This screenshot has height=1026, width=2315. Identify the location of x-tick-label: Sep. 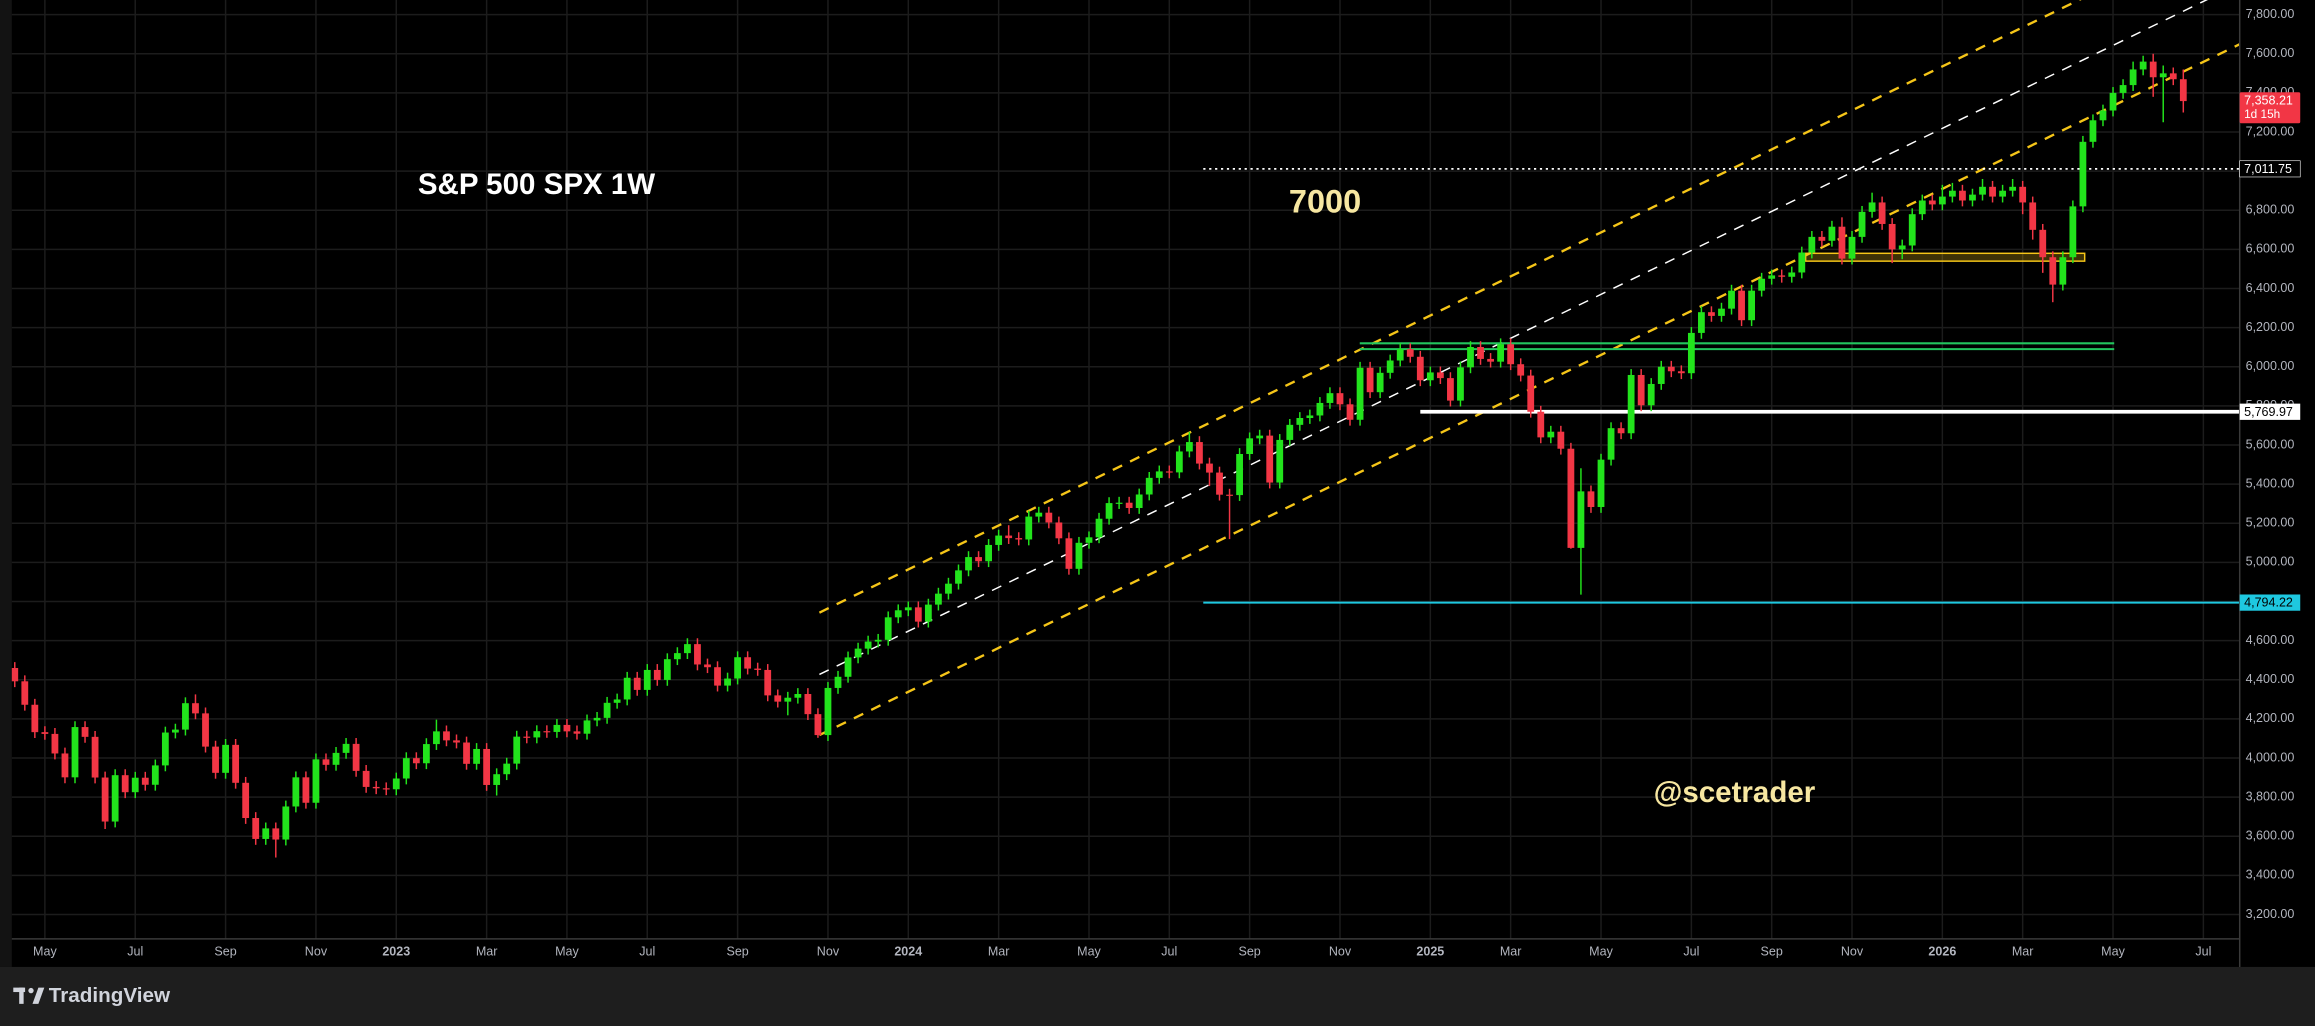
(1772, 951).